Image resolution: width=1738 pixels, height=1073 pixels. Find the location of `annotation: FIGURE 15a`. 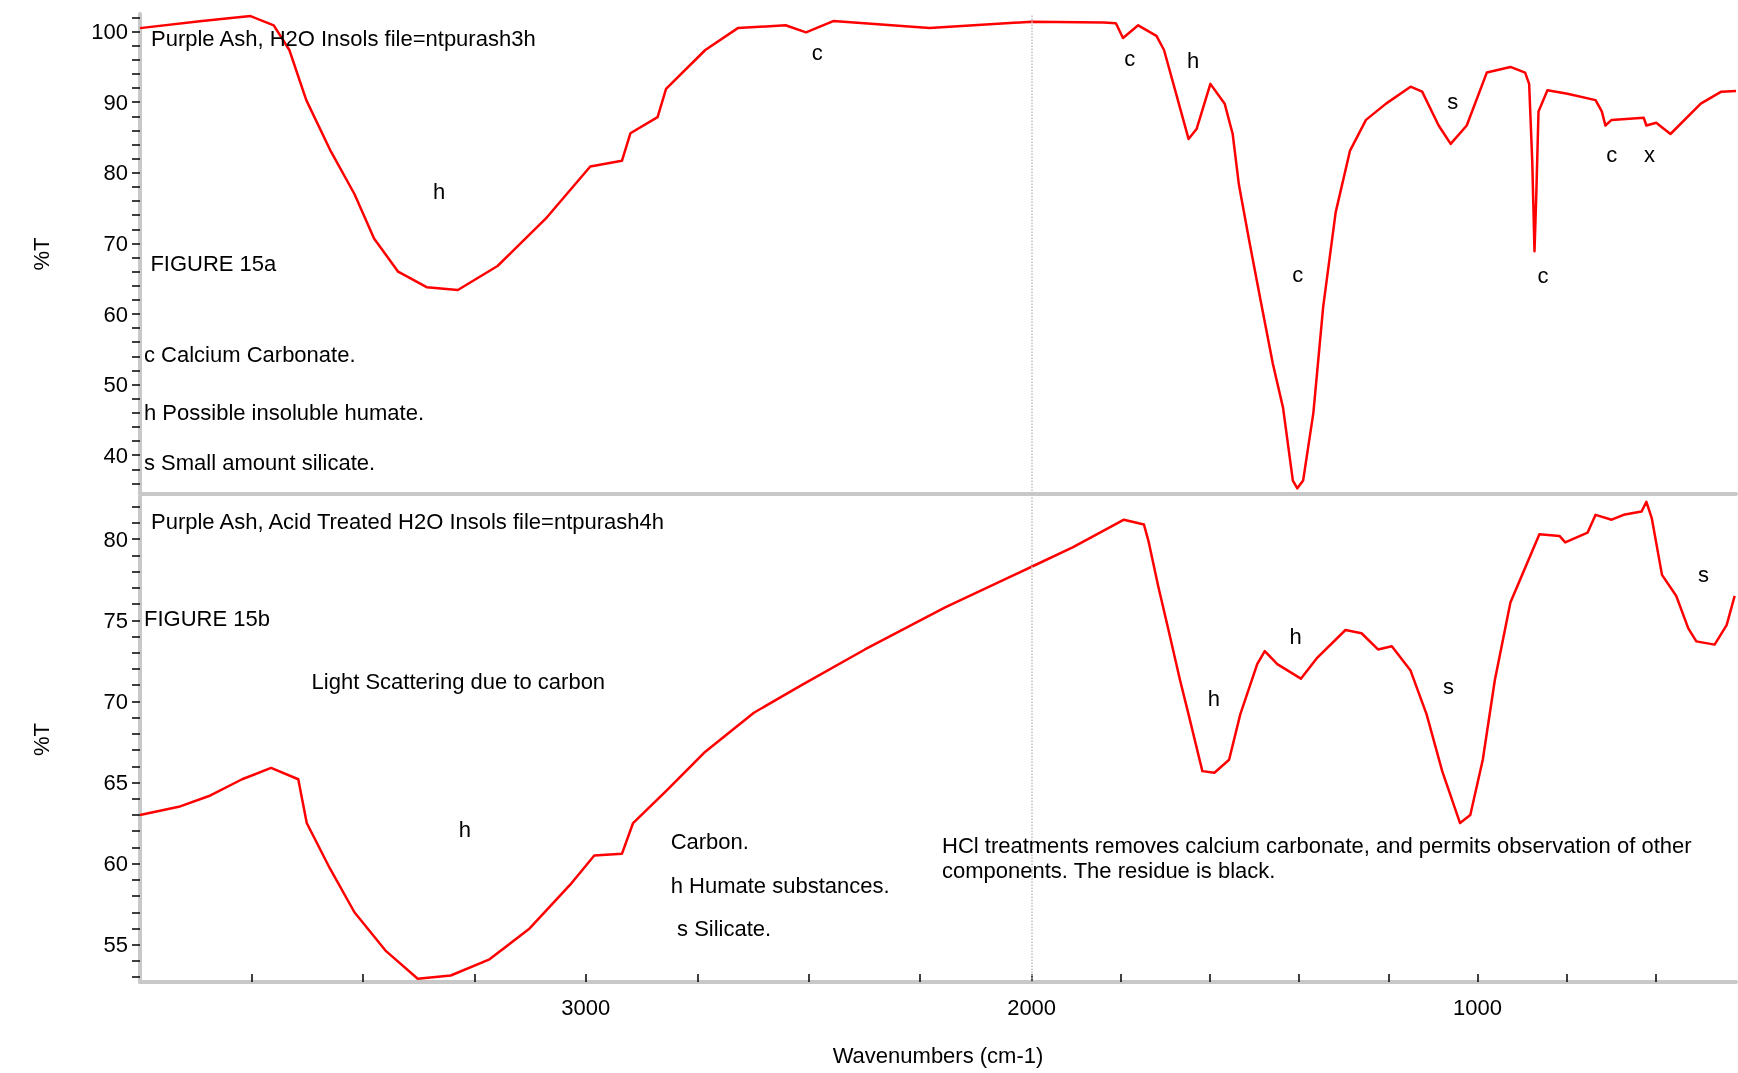

annotation: FIGURE 15a is located at coordinates (214, 264).